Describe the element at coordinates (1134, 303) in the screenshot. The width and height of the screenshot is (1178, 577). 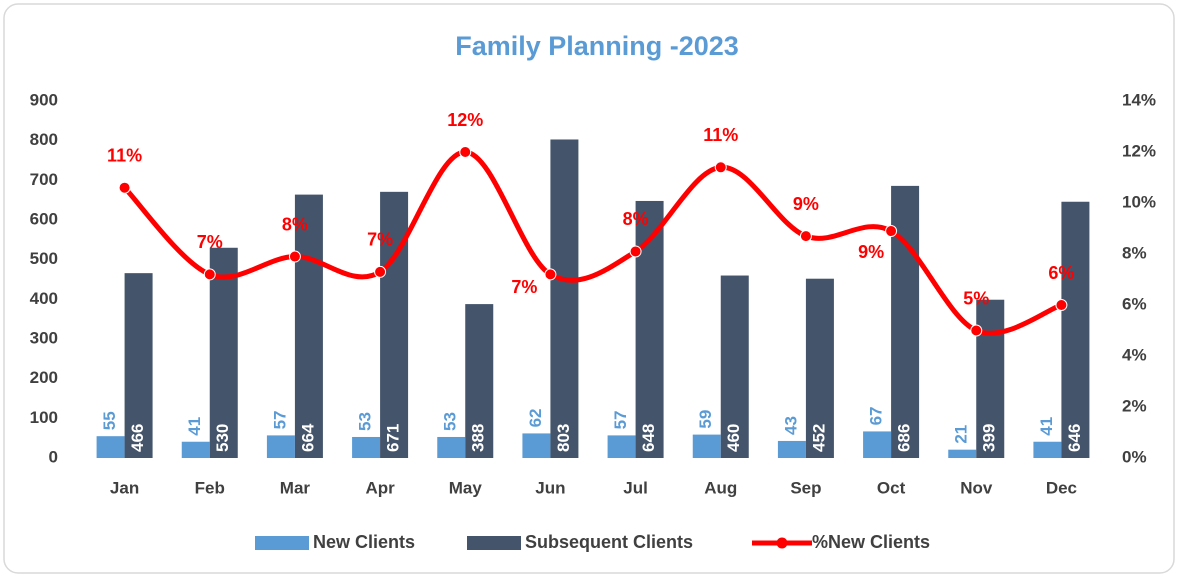
I see `y2-tick-label: 6%` at that location.